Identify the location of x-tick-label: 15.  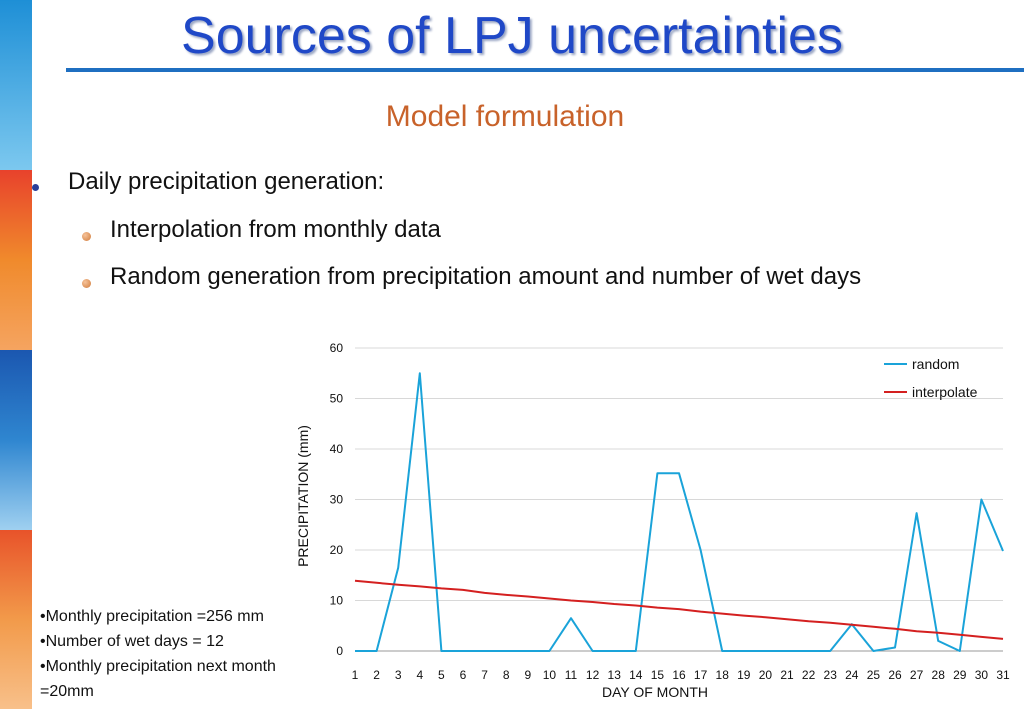
(658, 675).